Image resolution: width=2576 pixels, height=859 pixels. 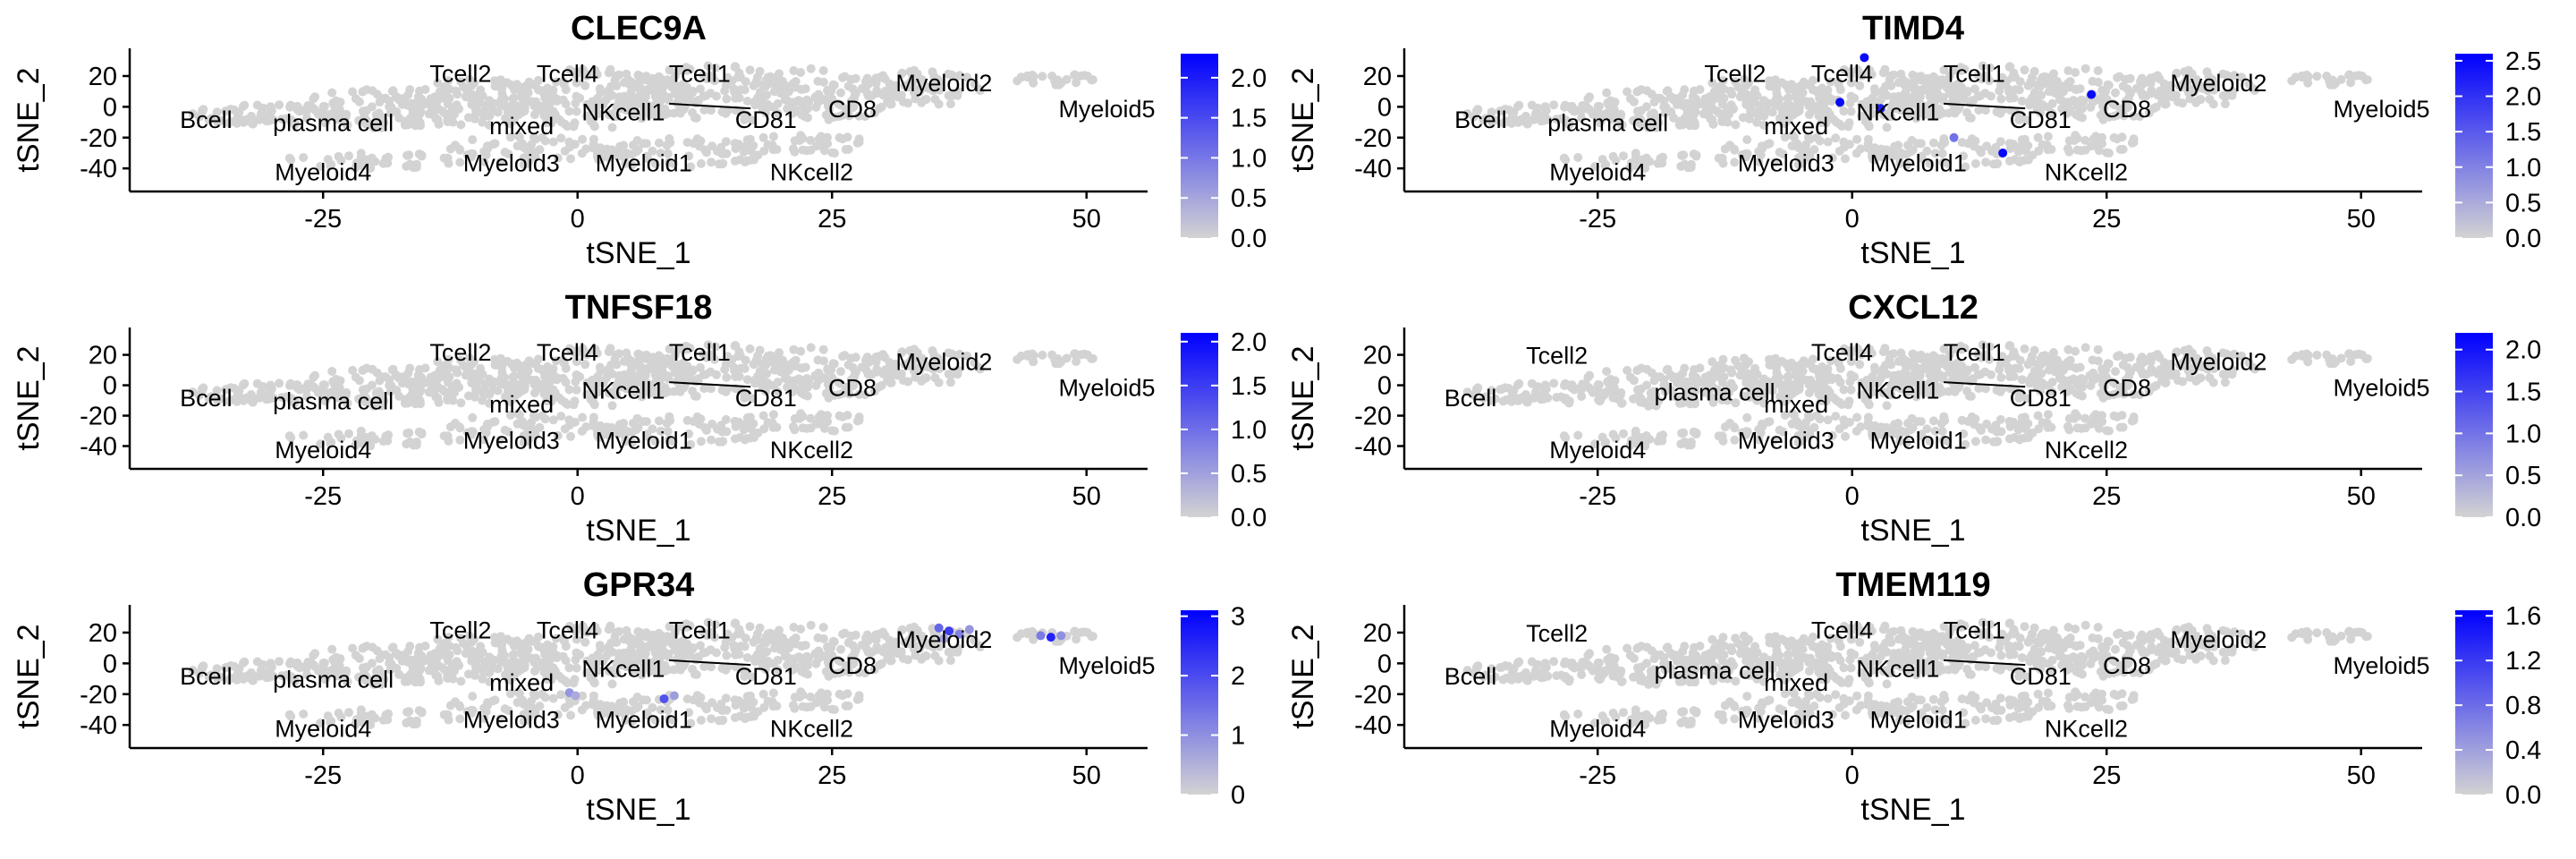 What do you see at coordinates (1918, 441) in the screenshot?
I see `cluster-label: Myeloid1` at bounding box center [1918, 441].